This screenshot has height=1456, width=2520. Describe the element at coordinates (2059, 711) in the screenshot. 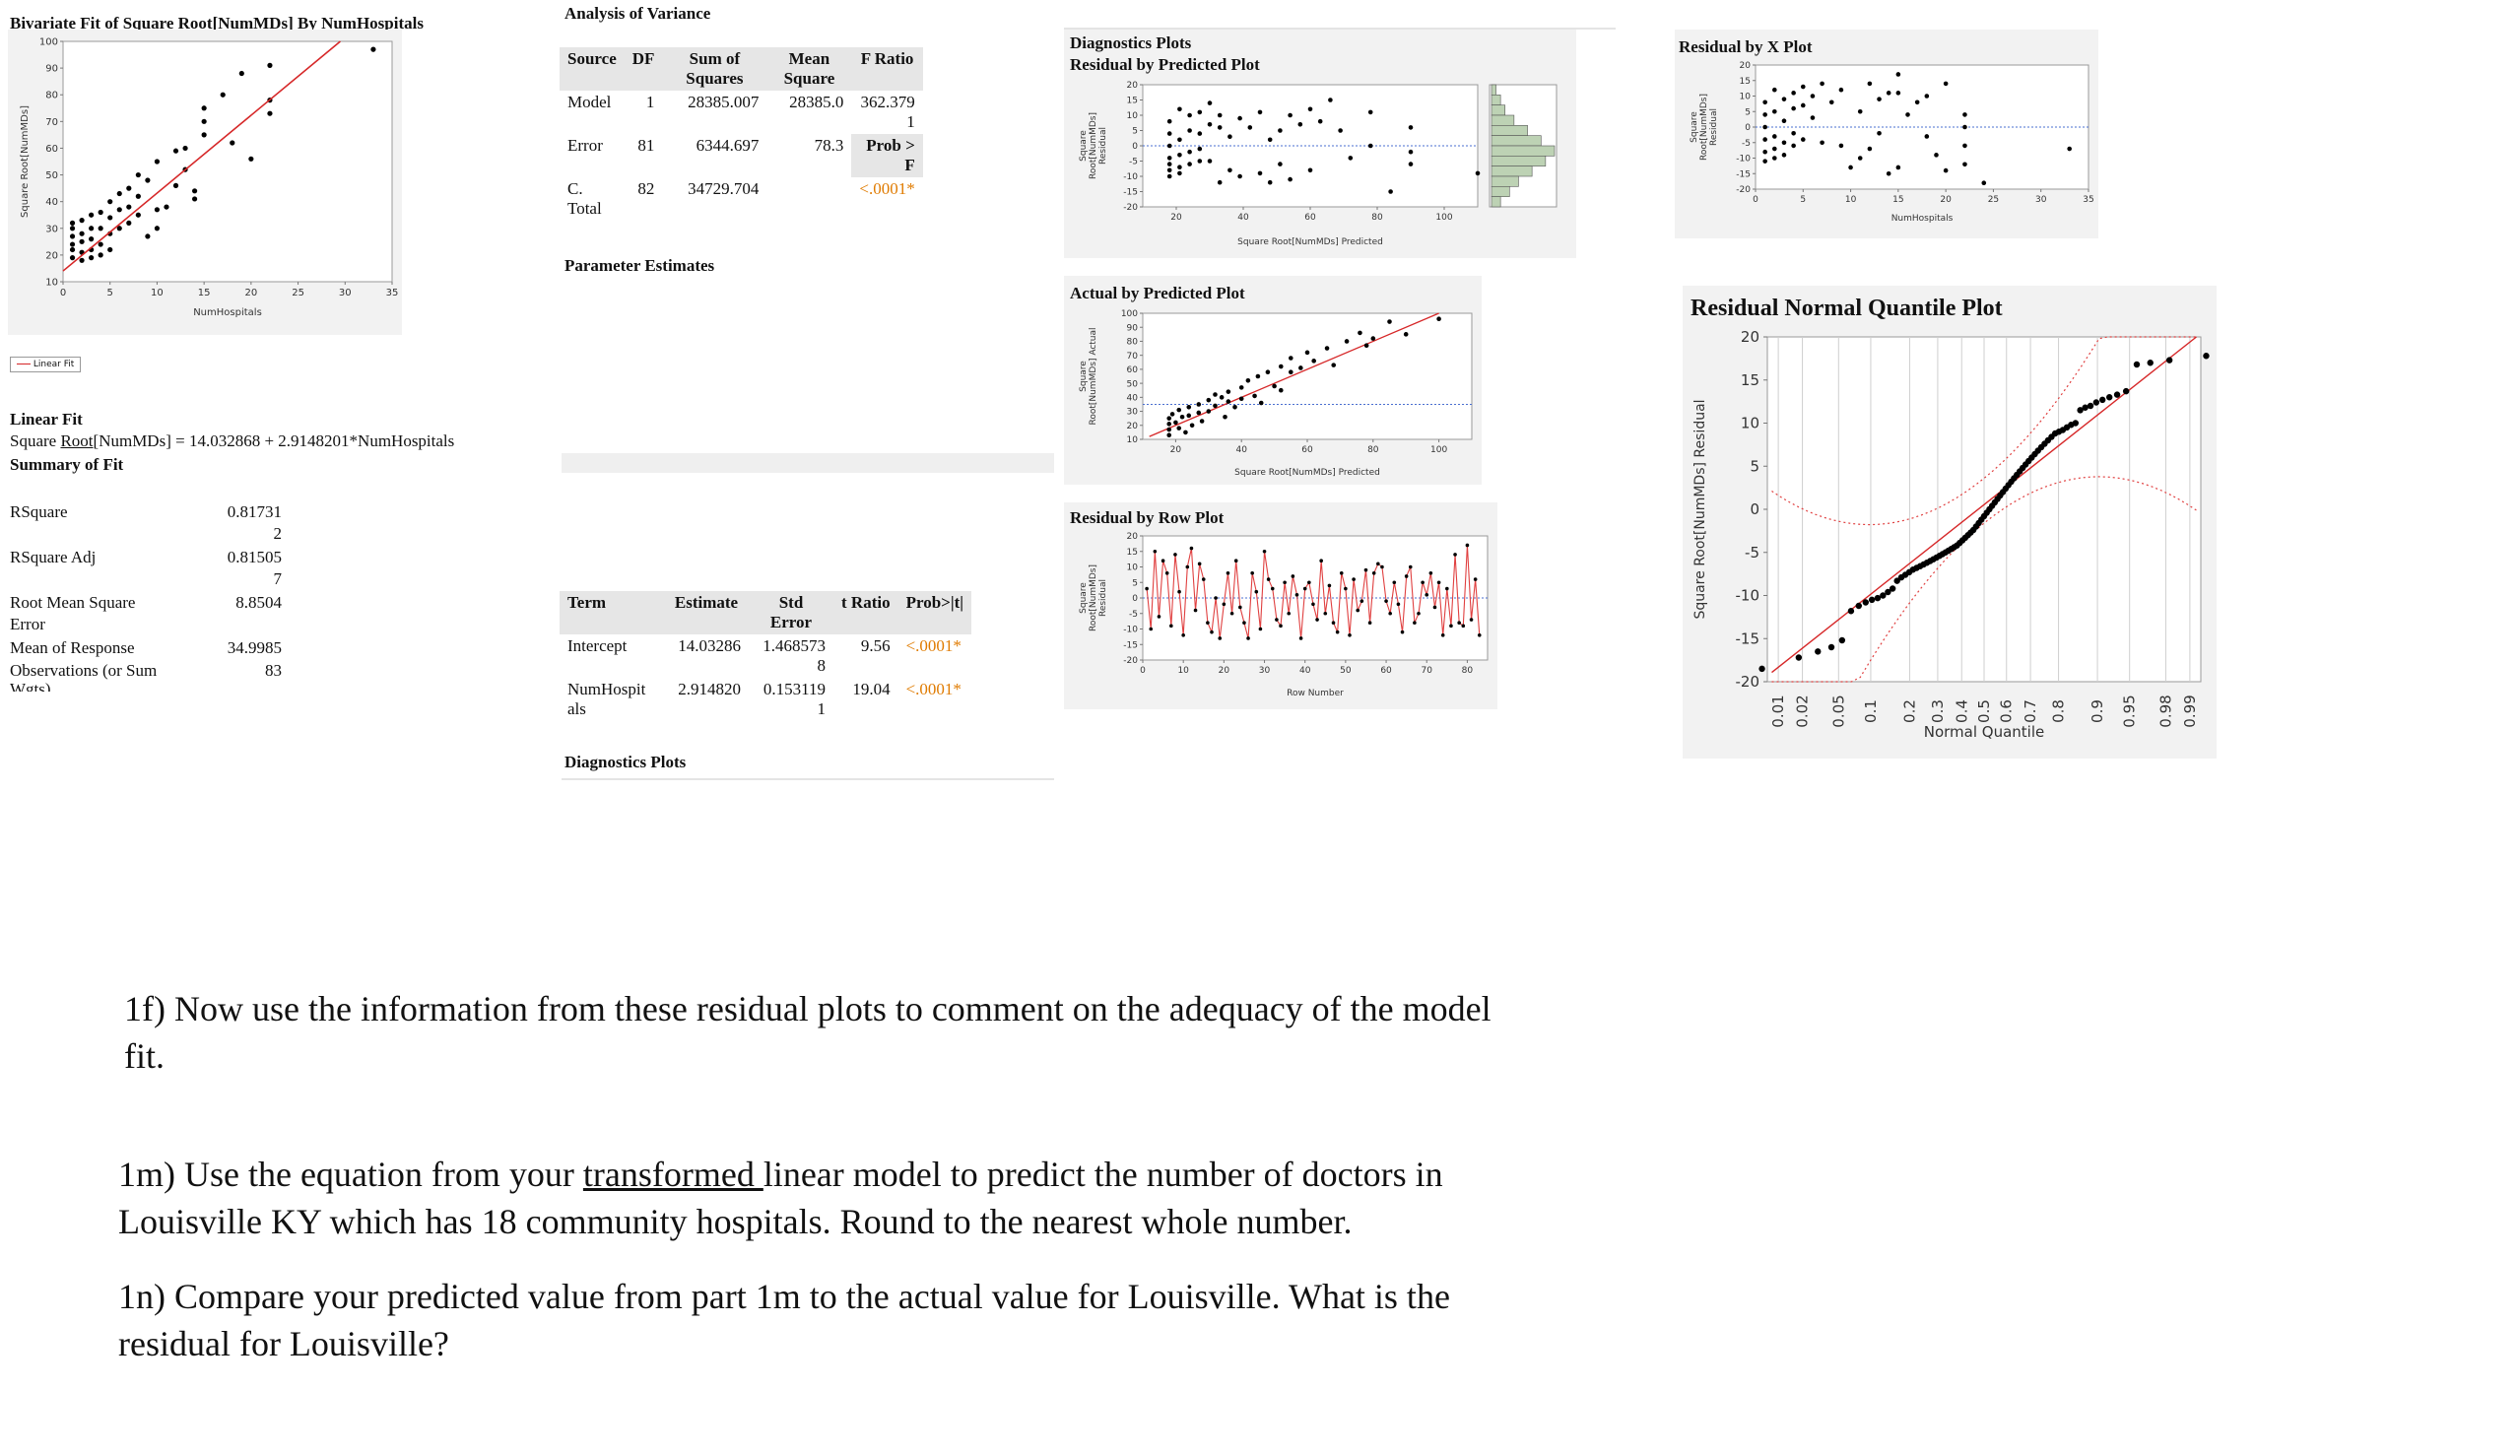

I see `x-tick-label: 0.8` at that location.